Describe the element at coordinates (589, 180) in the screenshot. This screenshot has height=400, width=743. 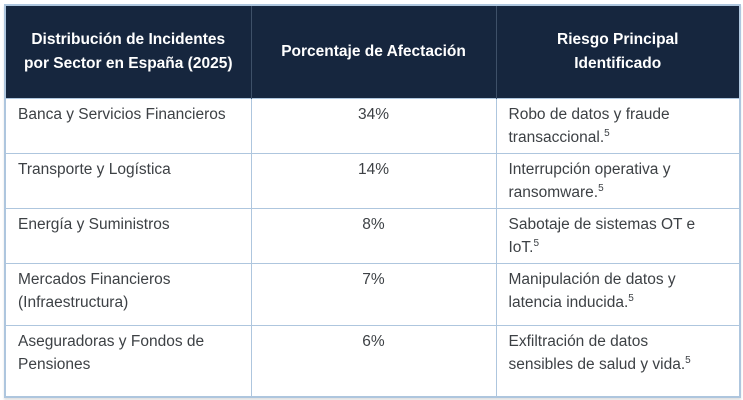
I see `risk-text: Interrupción operativa y ransomware.` at that location.